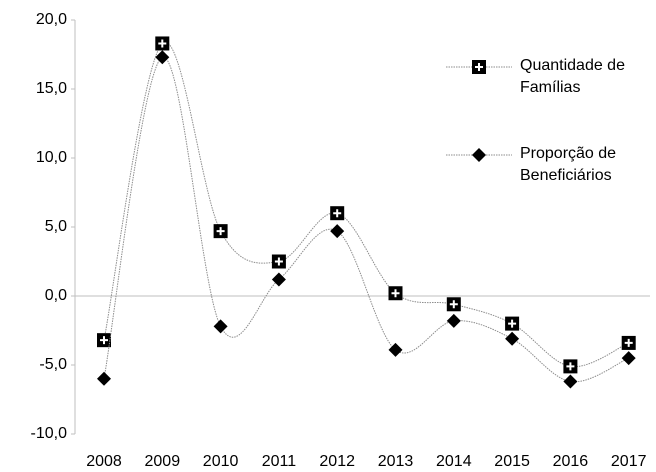  What do you see at coordinates (572, 76) in the screenshot?
I see `legend-label: Quantidade de Famílias` at bounding box center [572, 76].